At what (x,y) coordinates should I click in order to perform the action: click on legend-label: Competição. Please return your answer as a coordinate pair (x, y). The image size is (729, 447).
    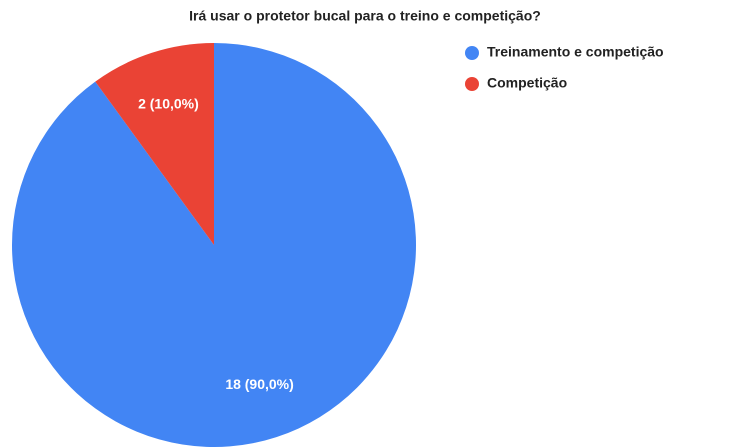
    Looking at the image, I should click on (527, 83).